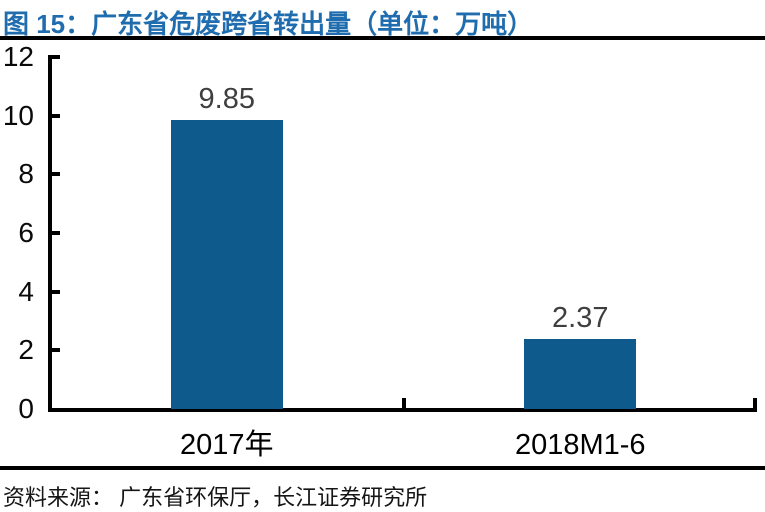 This screenshot has width=765, height=512. Describe the element at coordinates (26, 232) in the screenshot. I see `y-axis-tick-label: 6` at that location.